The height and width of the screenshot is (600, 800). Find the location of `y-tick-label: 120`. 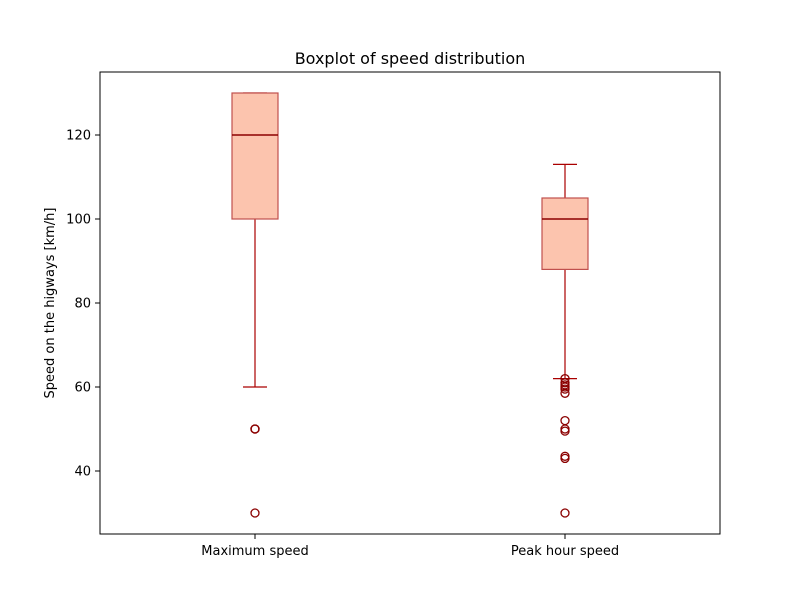

y-tick-label: 120 is located at coordinates (78, 136).